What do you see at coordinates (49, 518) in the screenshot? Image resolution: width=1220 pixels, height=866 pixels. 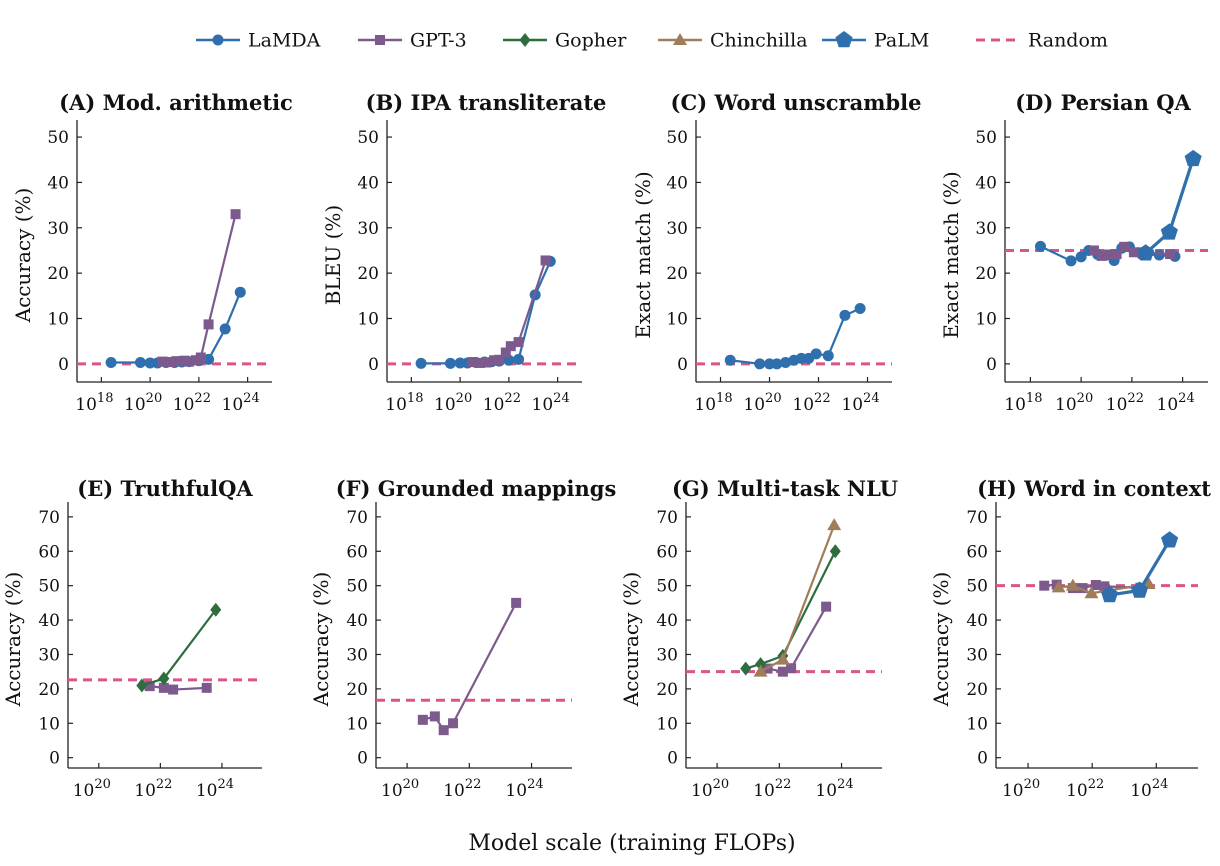 I see `panel-e-y-tick-label: 70` at bounding box center [49, 518].